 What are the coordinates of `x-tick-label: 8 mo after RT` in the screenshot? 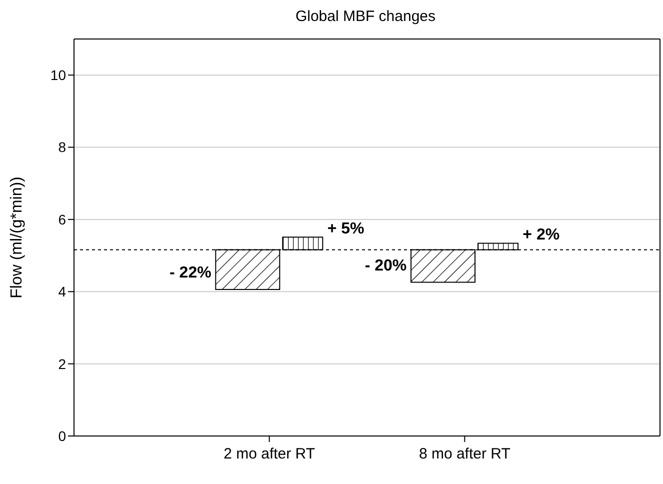 It's located at (464, 454).